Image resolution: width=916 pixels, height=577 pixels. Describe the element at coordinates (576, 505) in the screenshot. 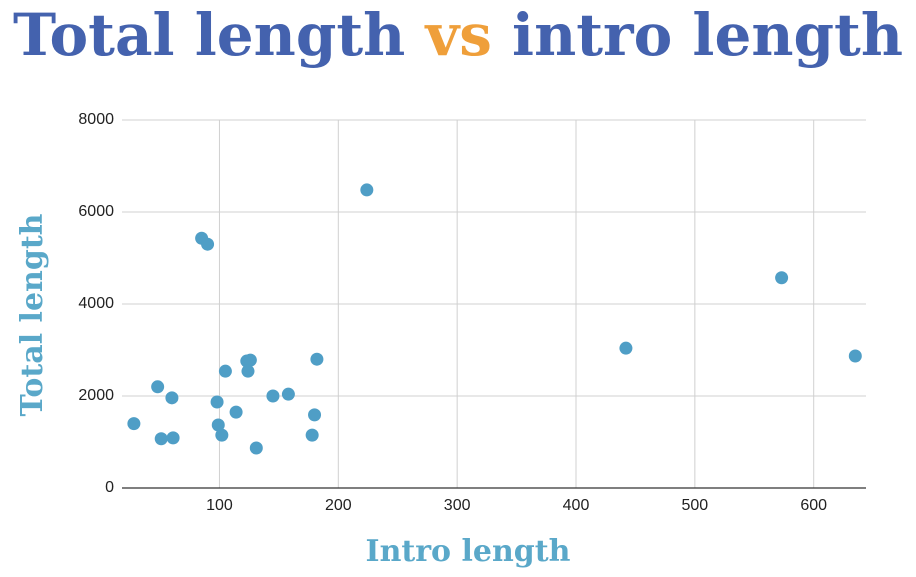

I see `x-tick-label: 400` at that location.